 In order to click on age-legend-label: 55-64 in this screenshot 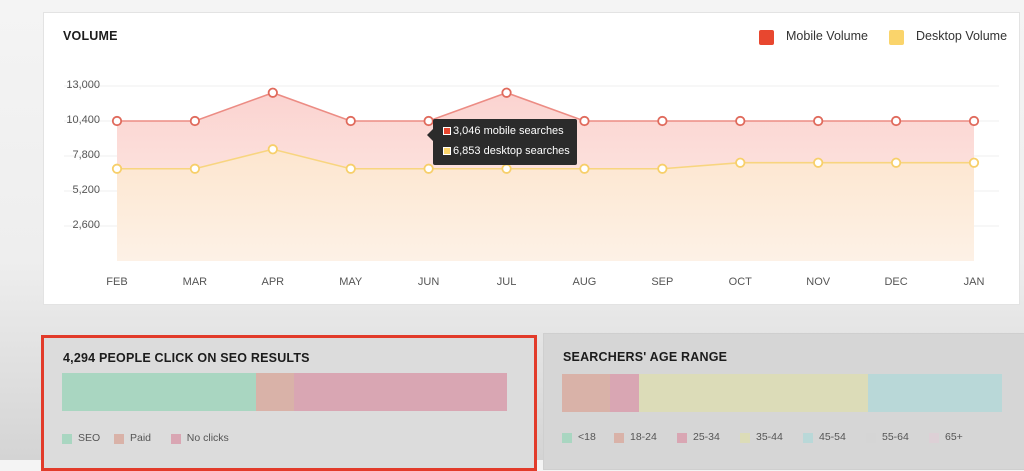, I will do `click(895, 437)`.